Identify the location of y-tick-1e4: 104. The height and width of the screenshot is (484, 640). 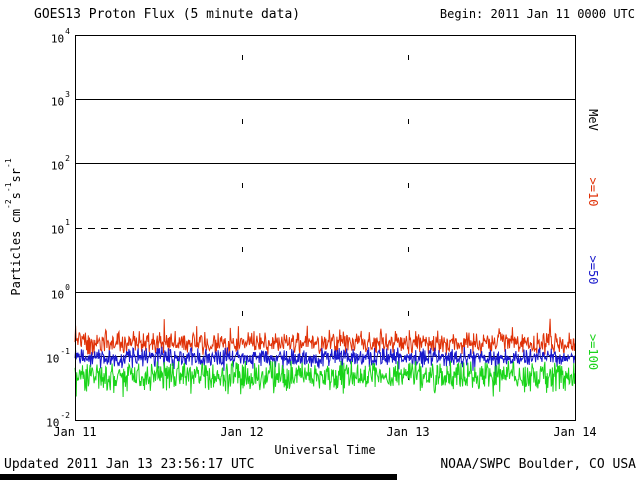
(45, 36).